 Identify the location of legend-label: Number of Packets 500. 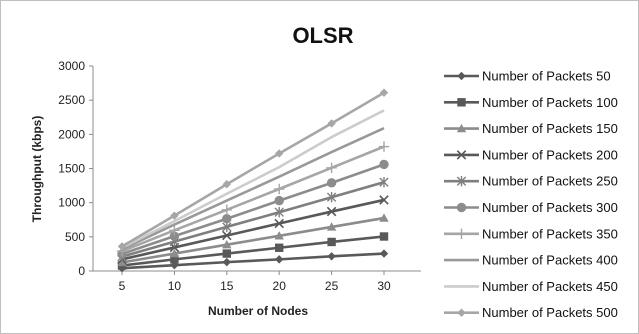
(550, 312).